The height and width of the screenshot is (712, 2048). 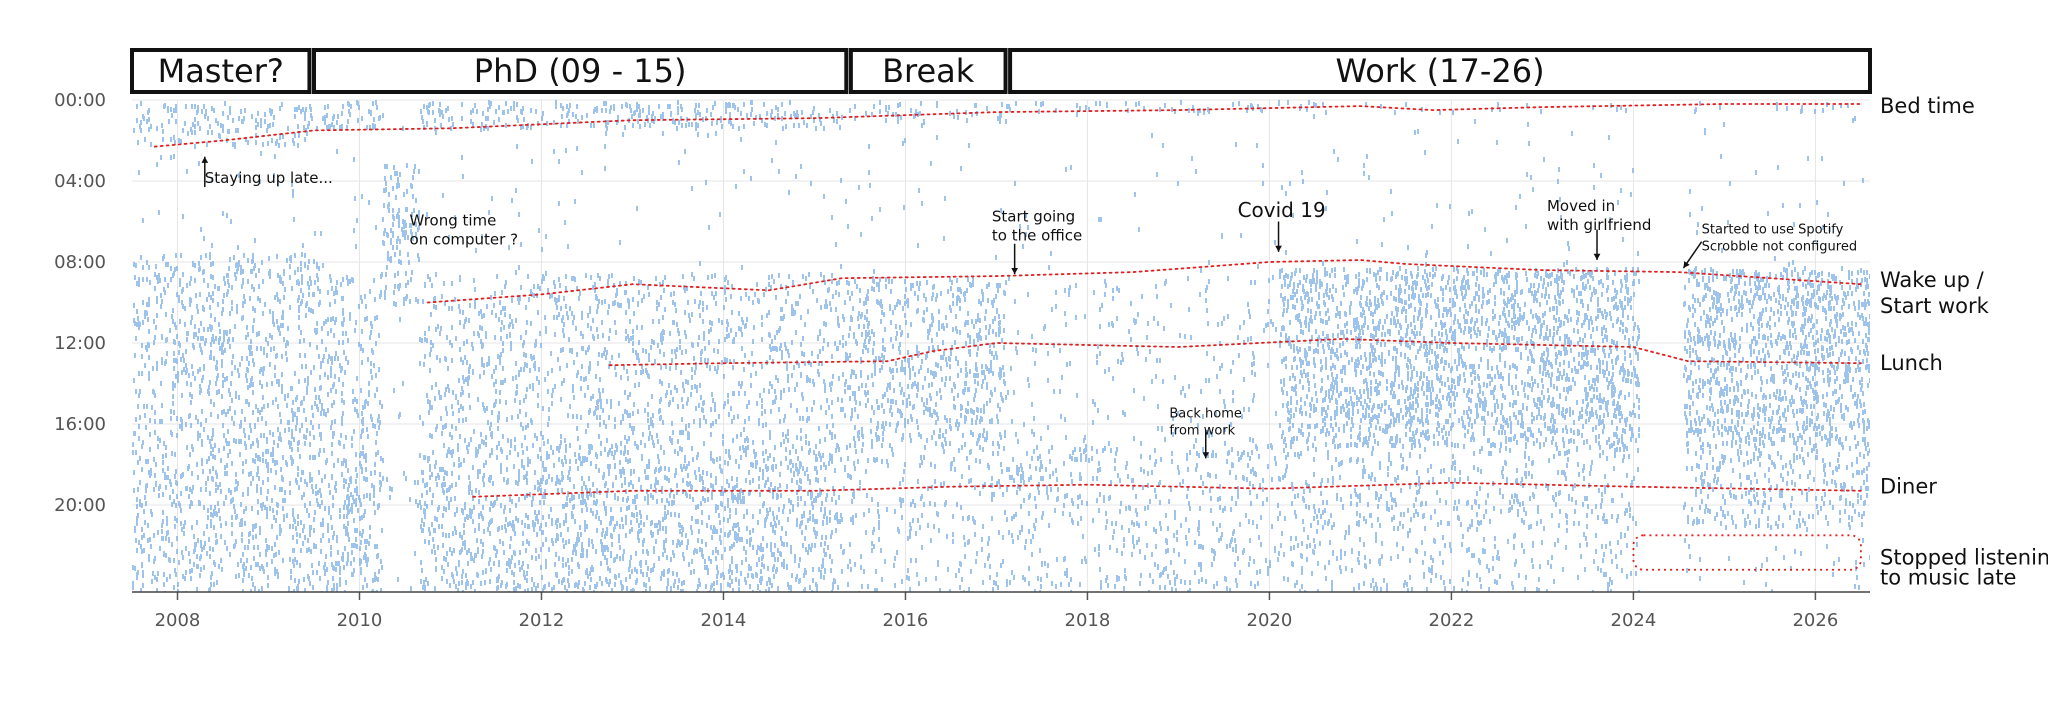 What do you see at coordinates (80, 262) in the screenshot?
I see `y-tick-label: 08:00` at bounding box center [80, 262].